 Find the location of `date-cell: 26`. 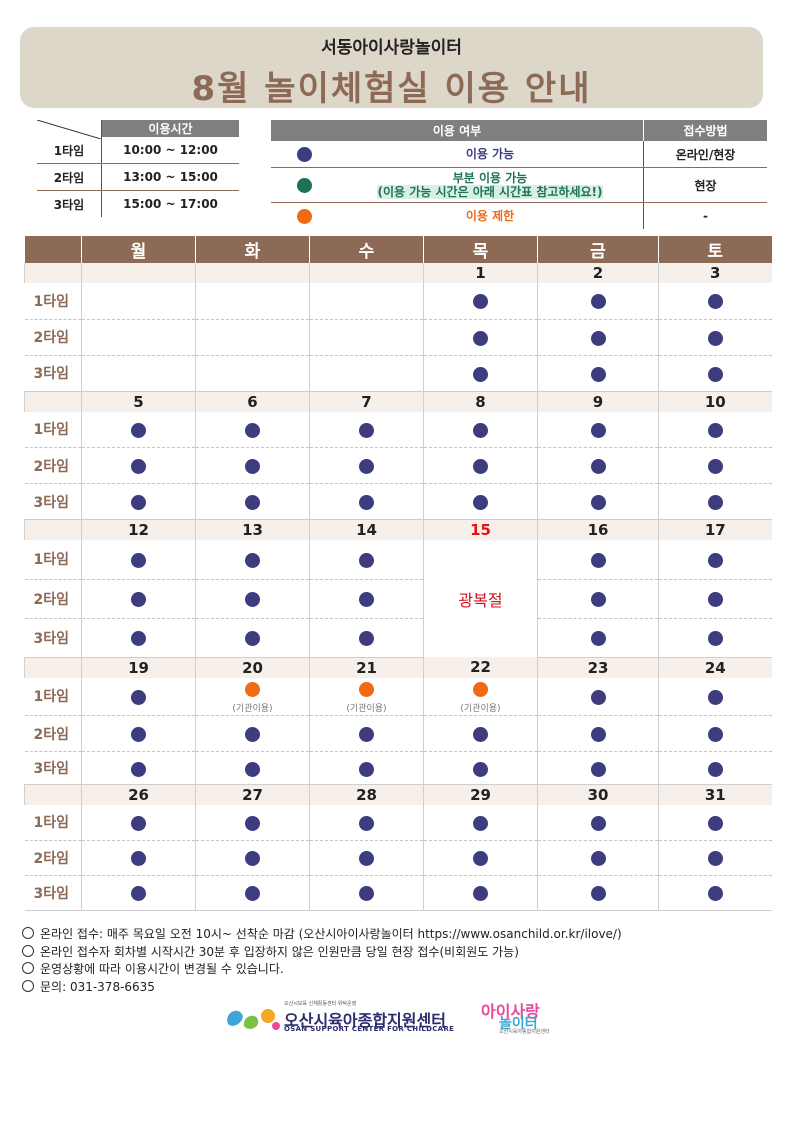

date-cell: 26 is located at coordinates (138, 794).